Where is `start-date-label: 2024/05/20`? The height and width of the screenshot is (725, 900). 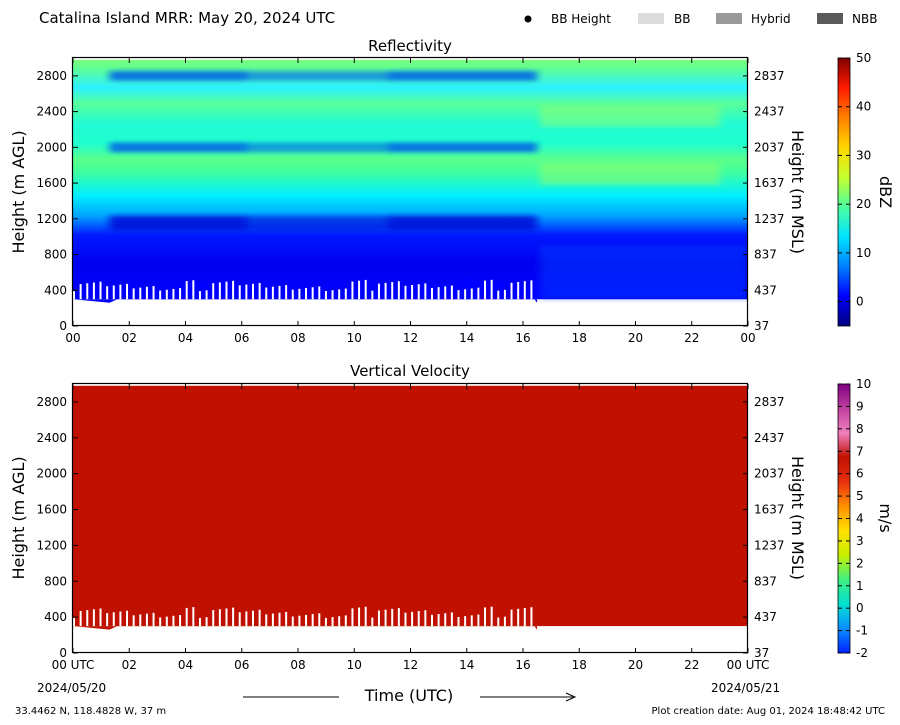
start-date-label: 2024/05/20 is located at coordinates (71, 688).